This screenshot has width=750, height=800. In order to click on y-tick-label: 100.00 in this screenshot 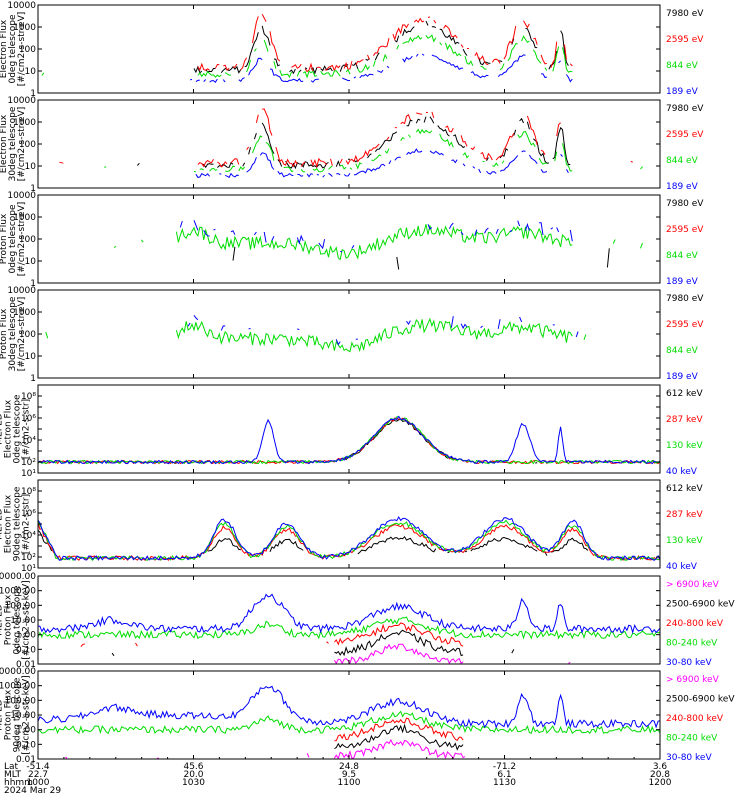, I will do `click(21, 701)`.